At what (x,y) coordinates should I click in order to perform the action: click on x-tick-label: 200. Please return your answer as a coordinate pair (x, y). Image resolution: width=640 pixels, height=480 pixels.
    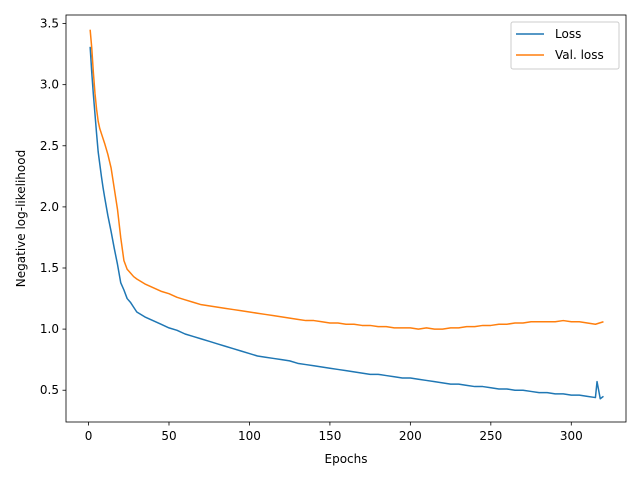
    Looking at the image, I should click on (410, 436).